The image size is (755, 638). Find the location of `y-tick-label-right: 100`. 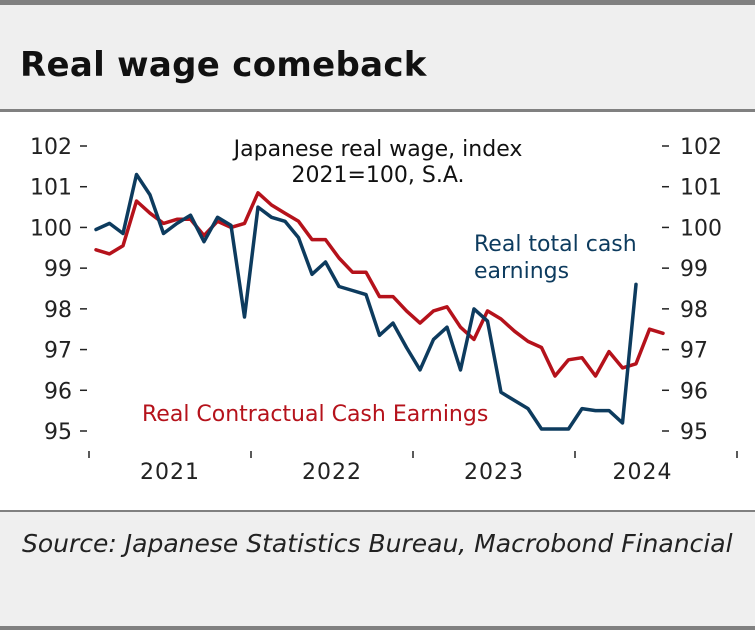

y-tick-label-right: 100 is located at coordinates (701, 228).